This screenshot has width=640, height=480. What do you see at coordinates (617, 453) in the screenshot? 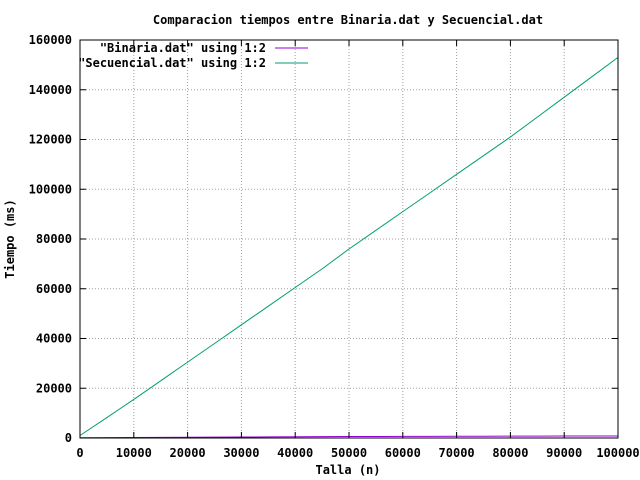
I see `x-tick-label: 100000` at bounding box center [617, 453].